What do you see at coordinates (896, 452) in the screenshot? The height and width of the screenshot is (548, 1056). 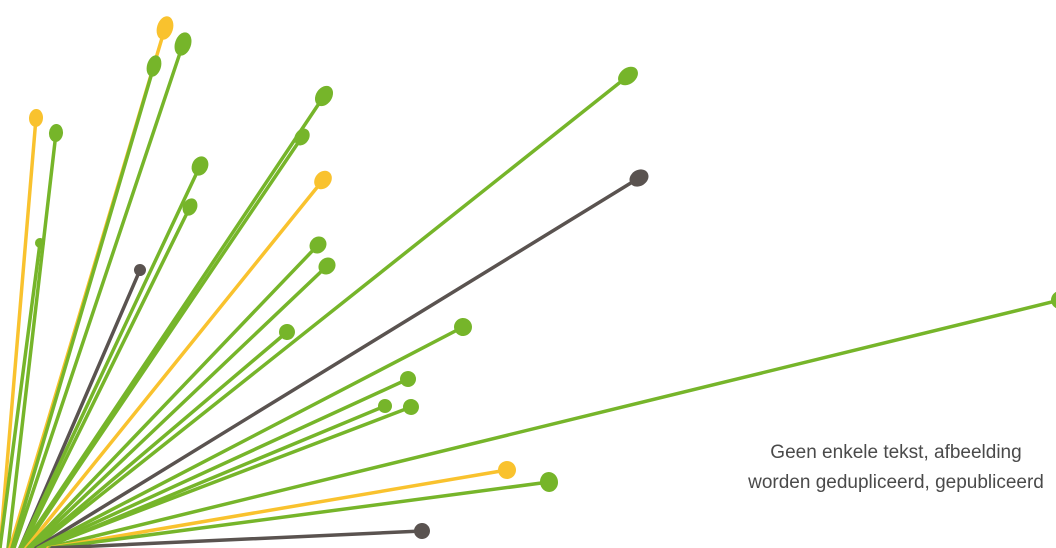 I see `disclaimer-line-1: Geen enkele tekst, afbeelding` at bounding box center [896, 452].